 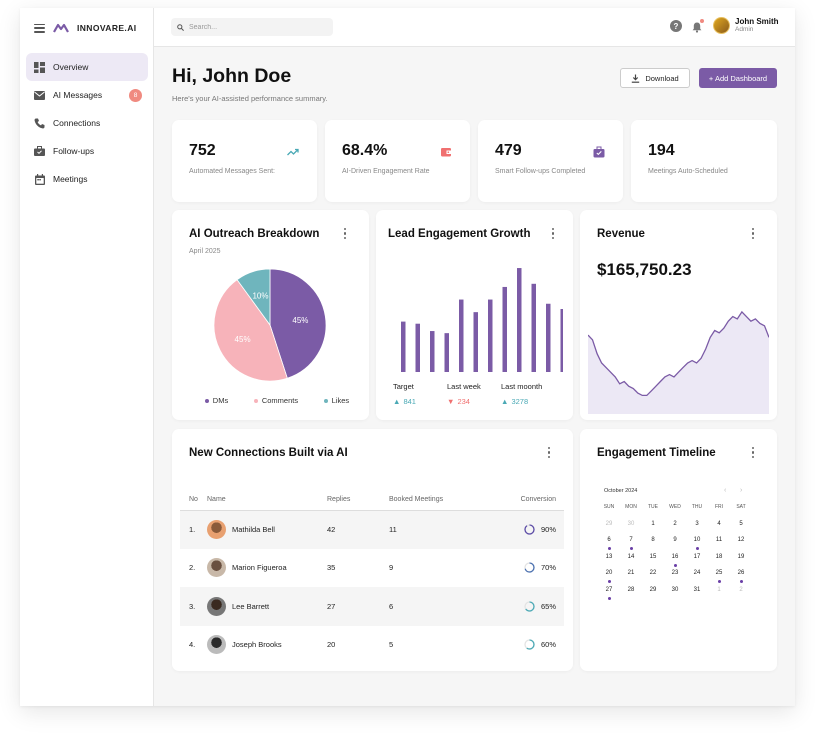 I want to click on calendar-day: 5, so click(x=741, y=529).